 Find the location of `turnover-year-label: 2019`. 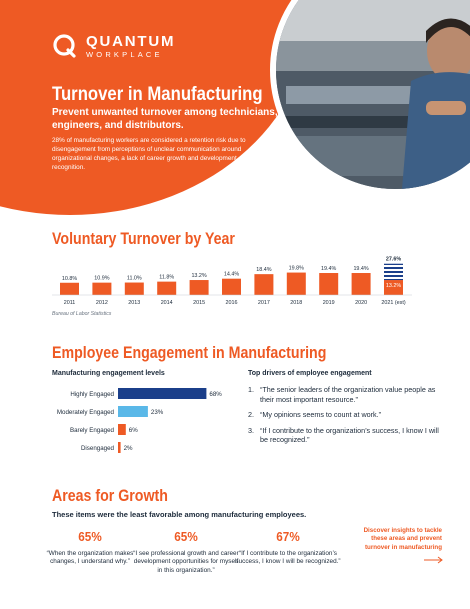

turnover-year-label: 2019 is located at coordinates (329, 303).